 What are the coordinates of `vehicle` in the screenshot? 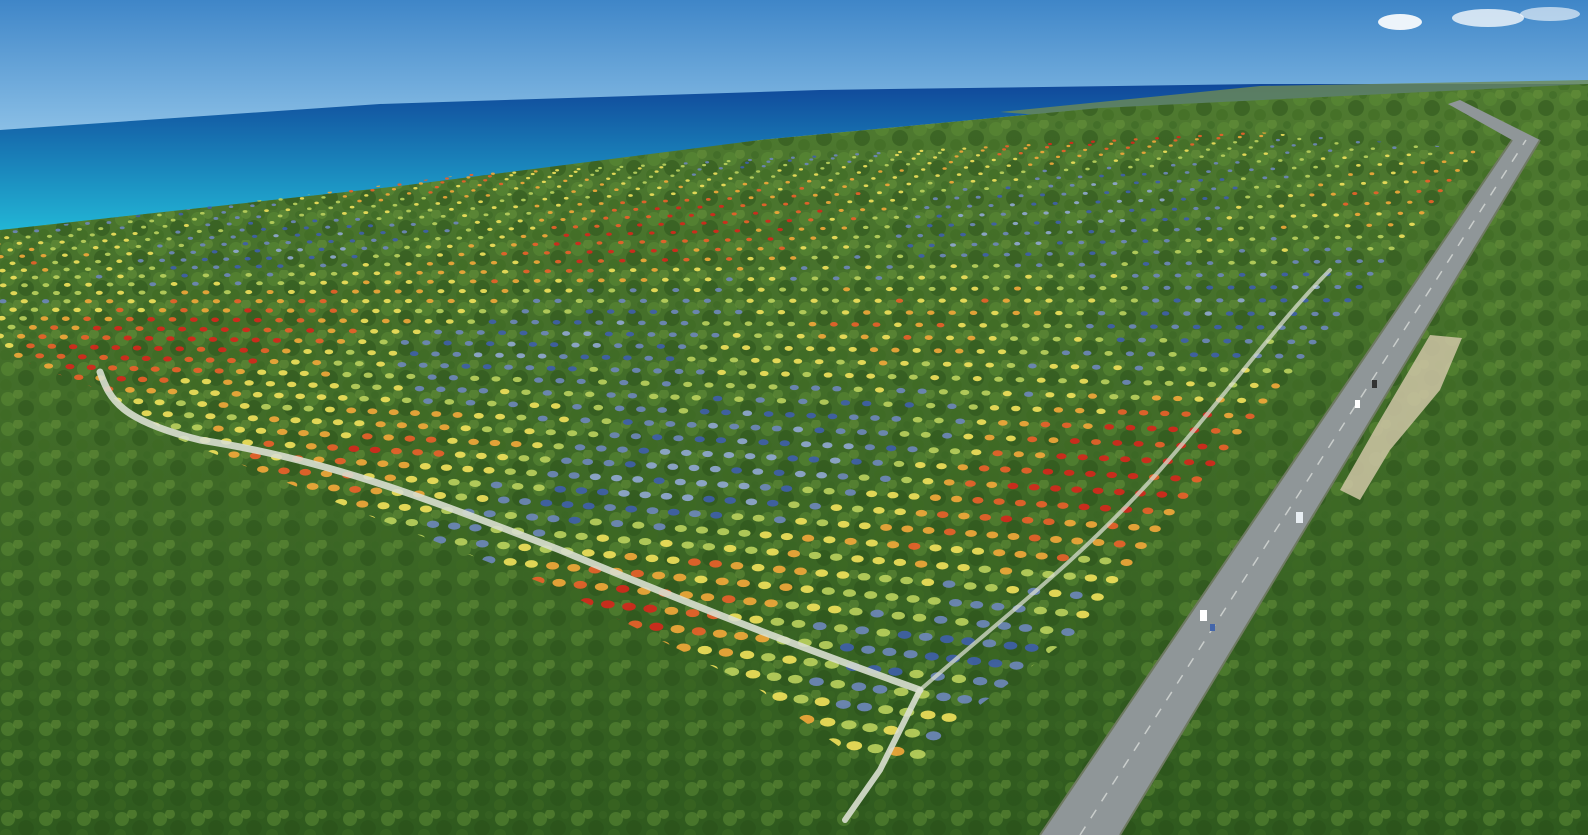 It's located at (1203, 615).